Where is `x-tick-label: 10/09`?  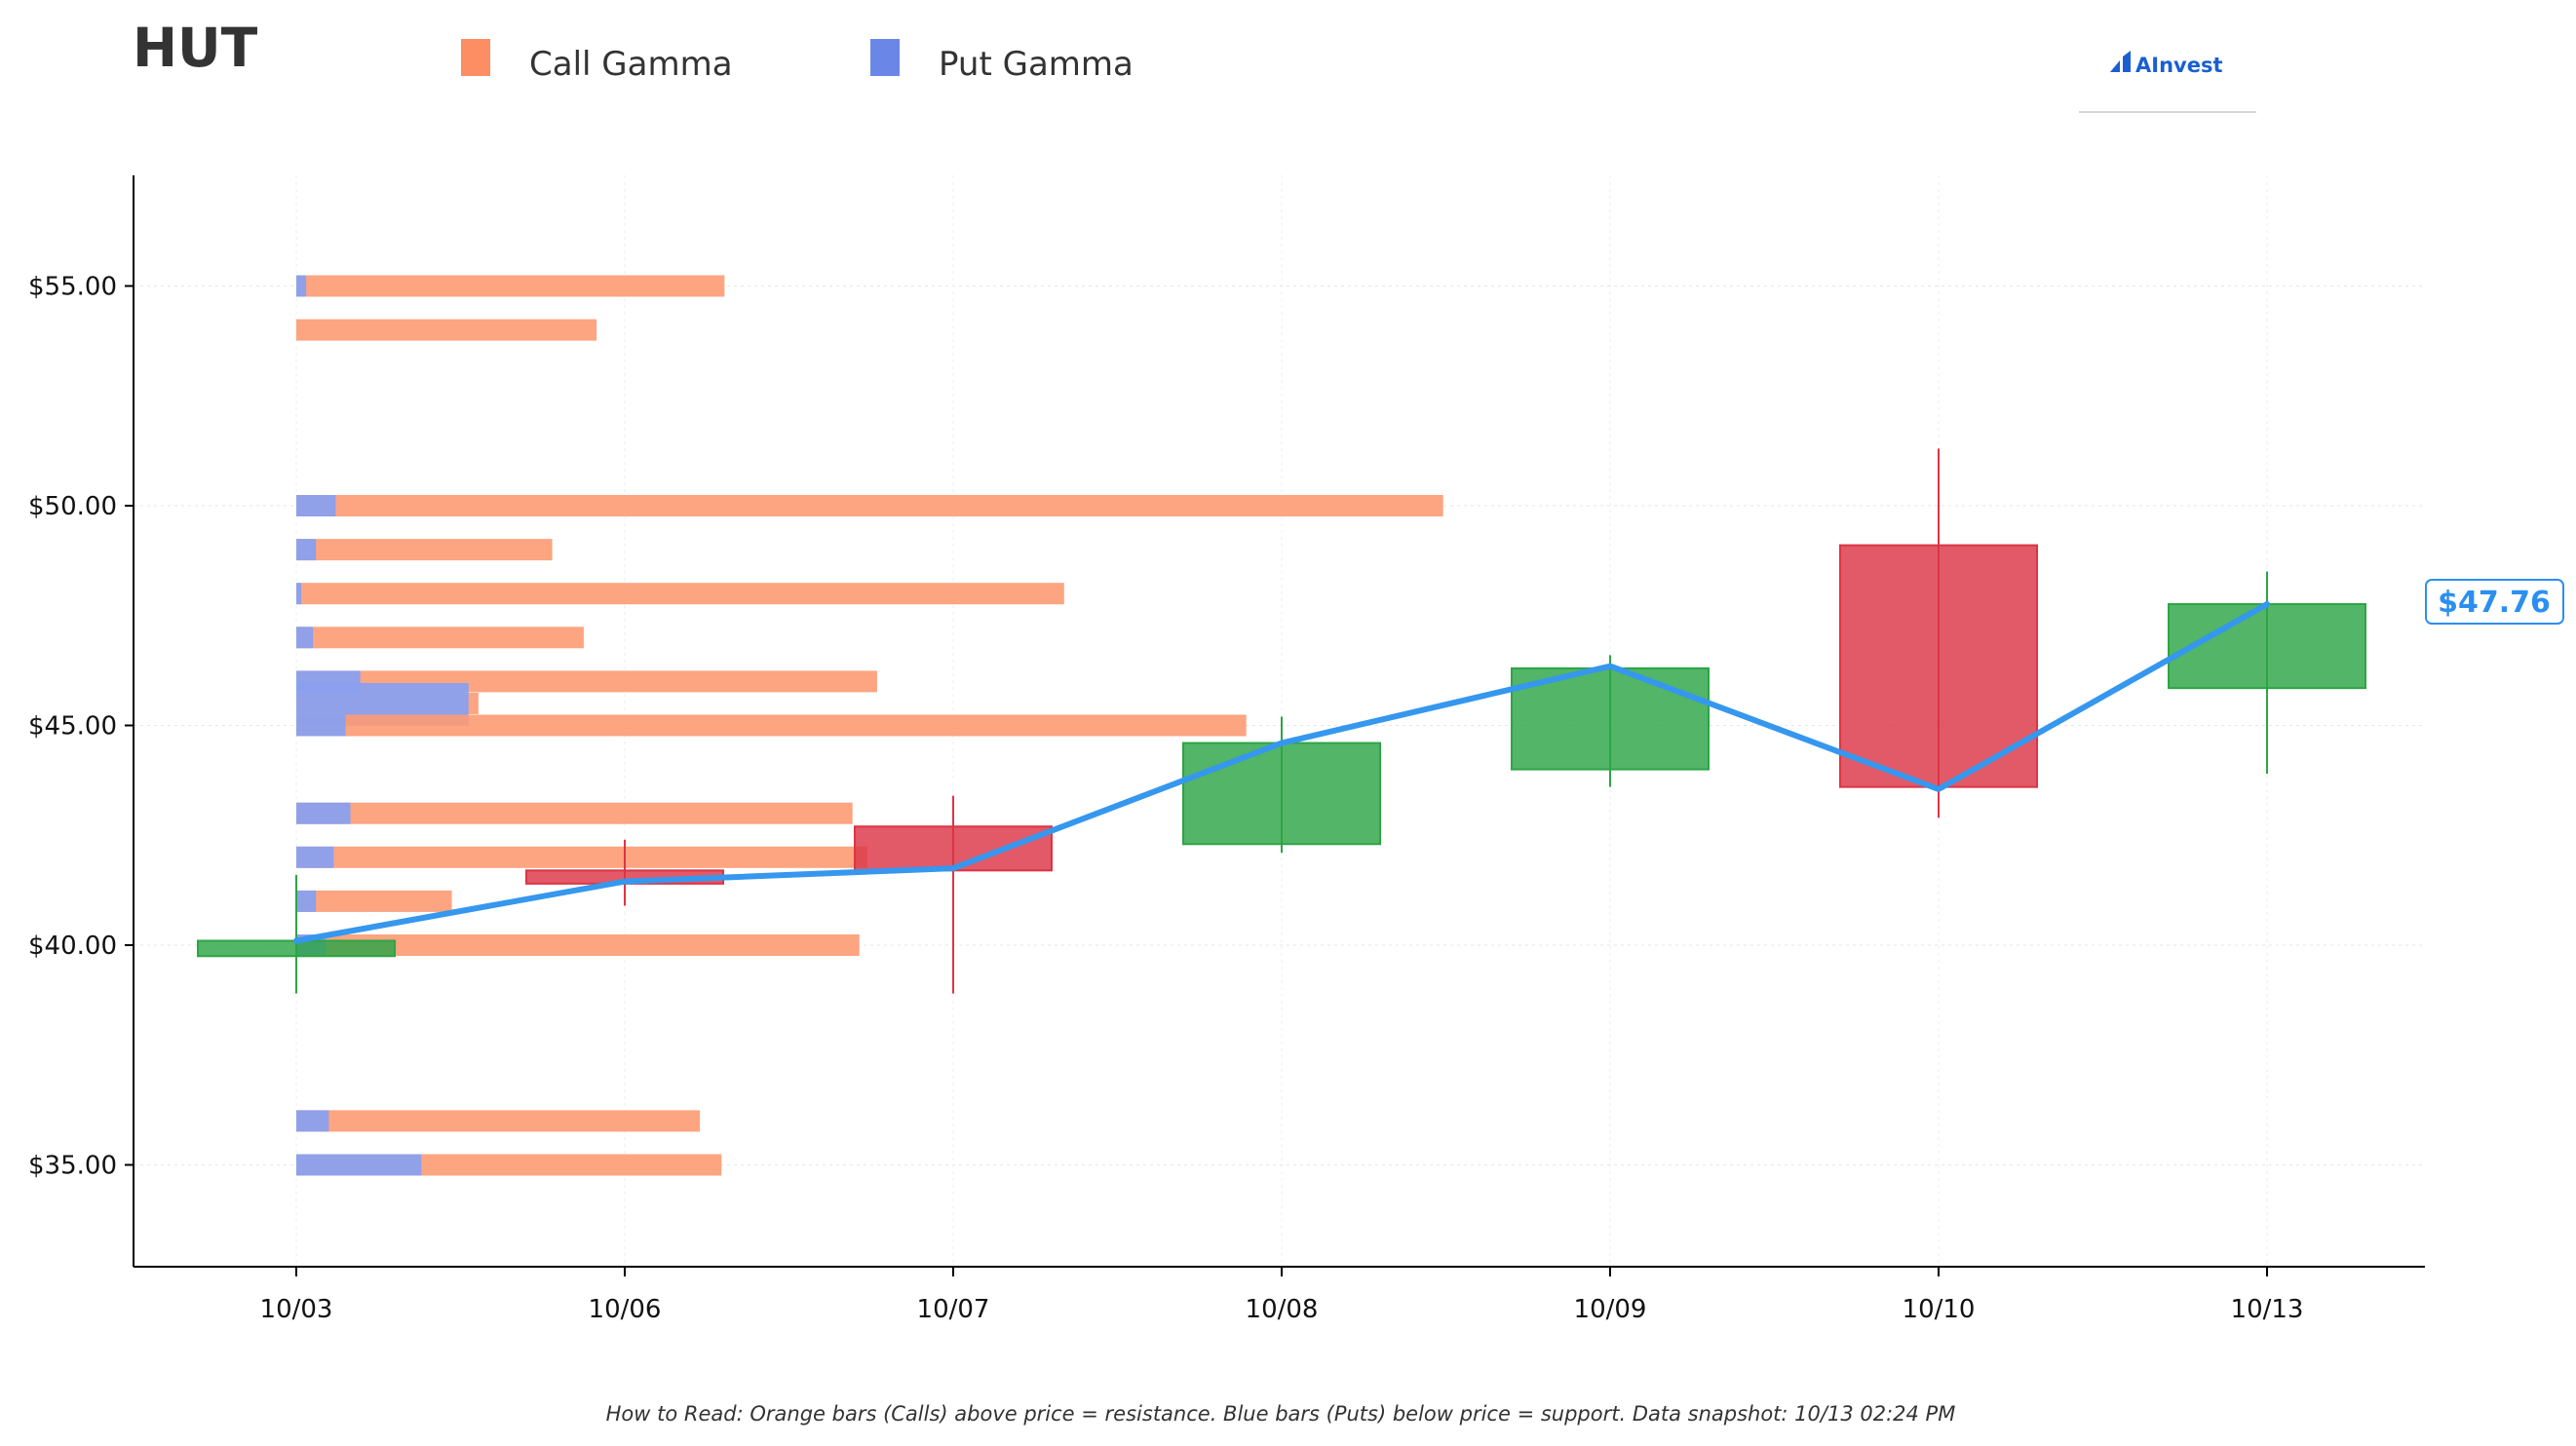
x-tick-label: 10/09 is located at coordinates (1610, 1309).